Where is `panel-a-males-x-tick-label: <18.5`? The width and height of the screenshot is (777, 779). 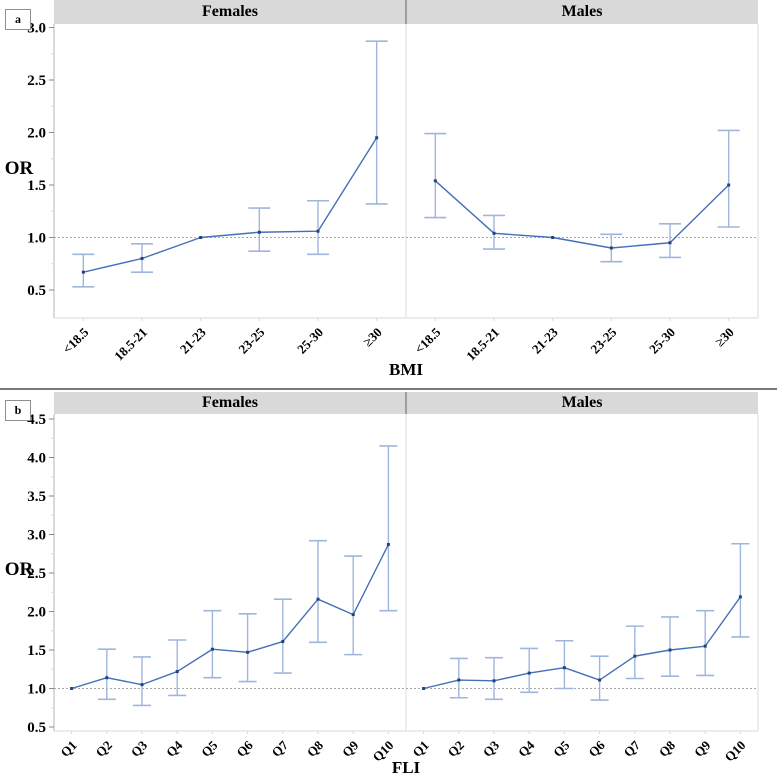 panel-a-males-x-tick-label: <18.5 is located at coordinates (428, 340).